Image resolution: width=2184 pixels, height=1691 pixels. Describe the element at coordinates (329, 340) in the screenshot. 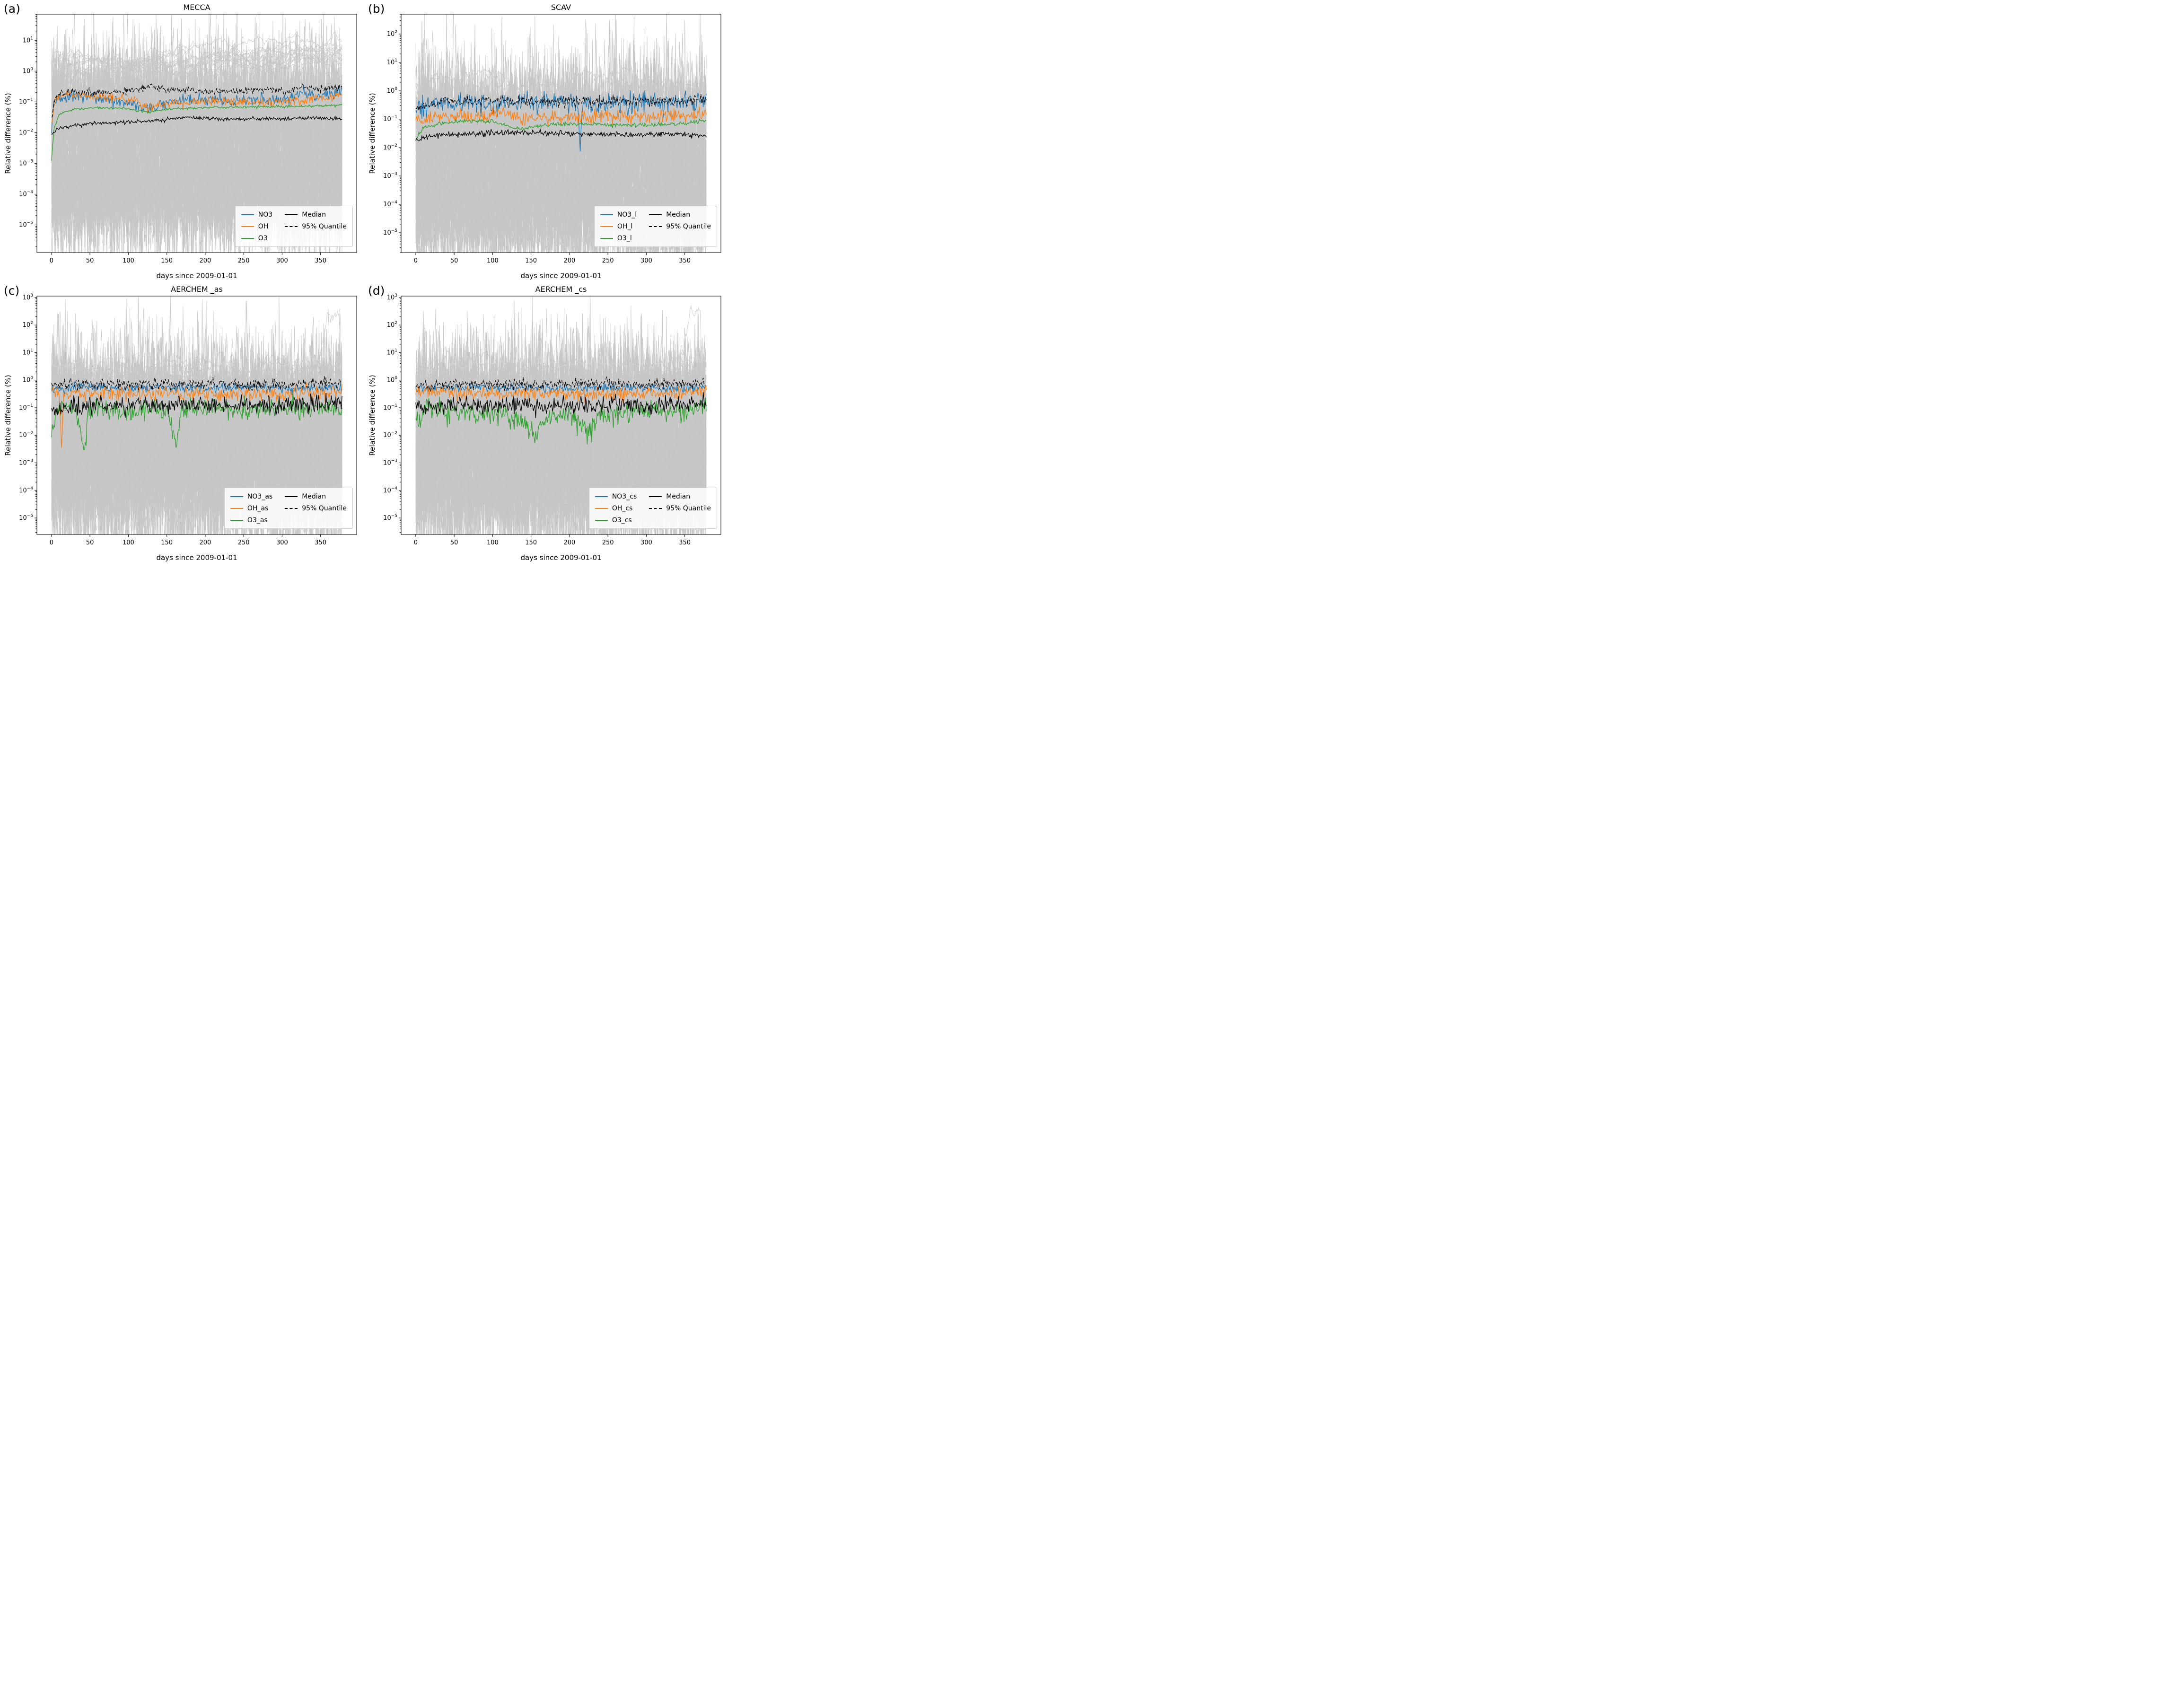

I see `ensemble-end-spike` at that location.